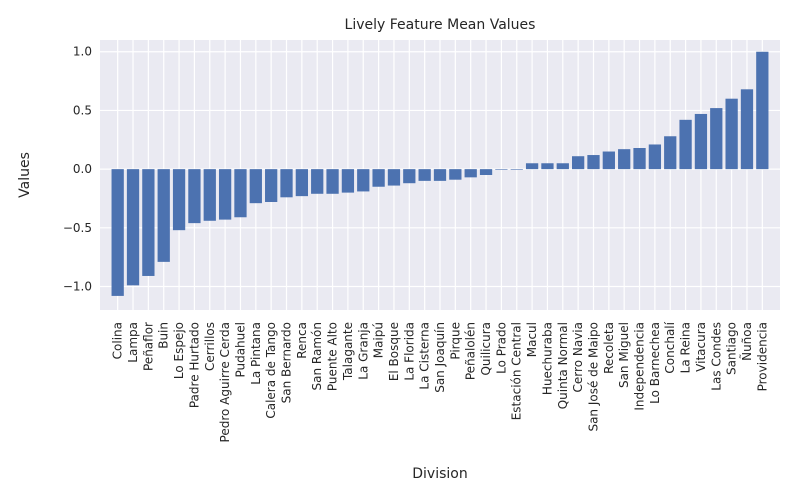 This screenshot has width=800, height=500. I want to click on x-tick-label: Lampa, so click(133, 342).